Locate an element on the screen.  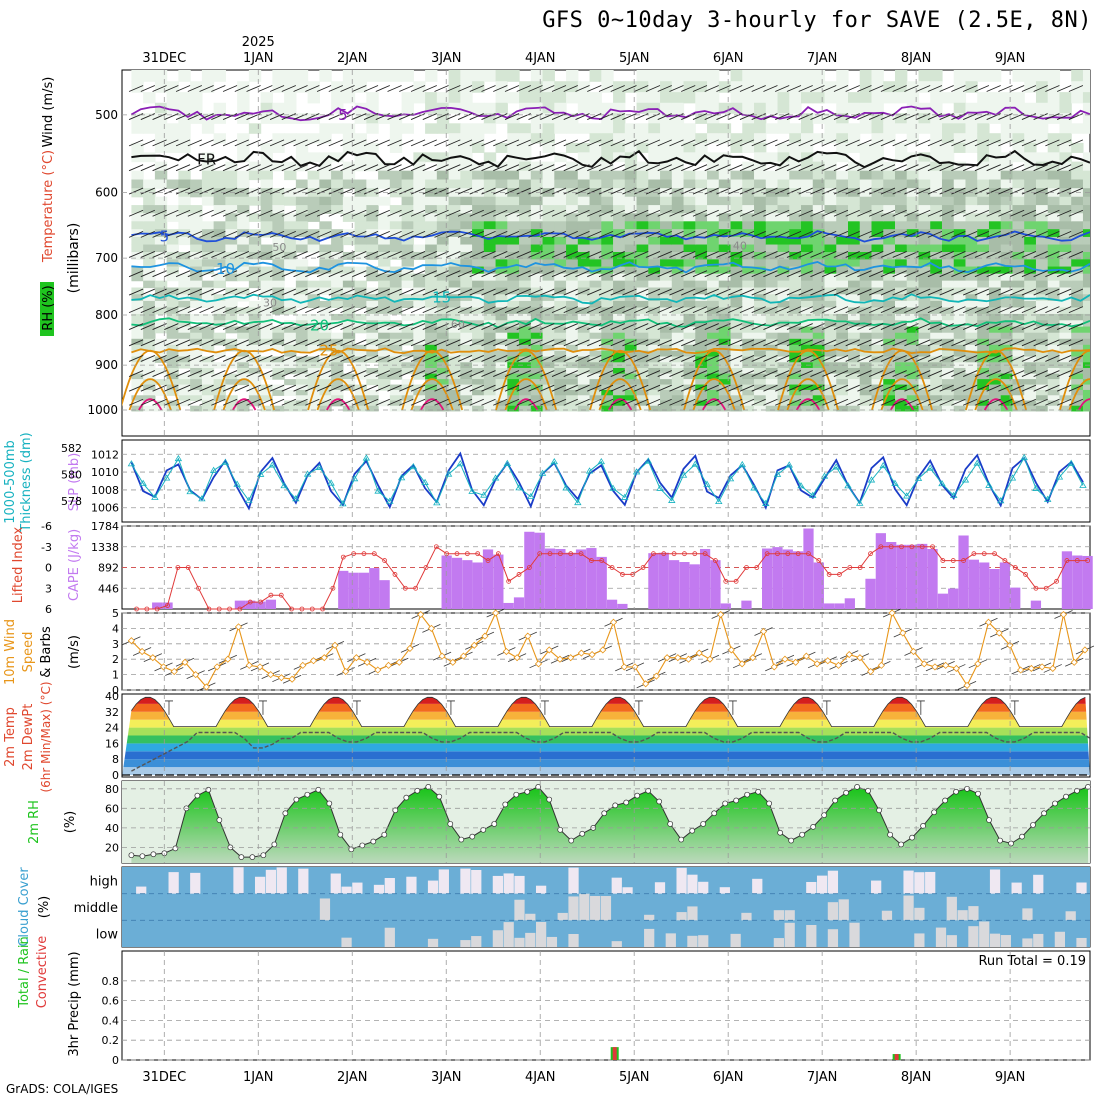
pressure-tick-label: 900 is located at coordinates (106, 365).